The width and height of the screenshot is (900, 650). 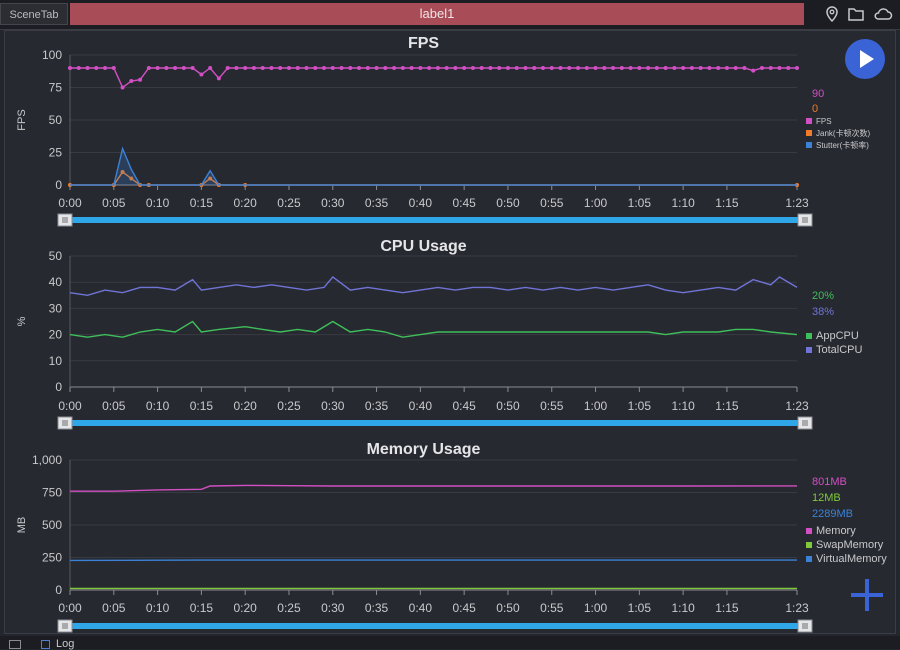 I want to click on play-icon, so click(x=865, y=59).